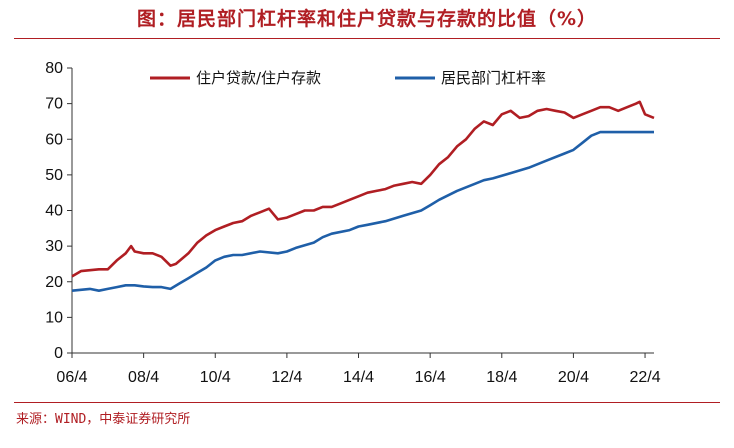 This screenshot has width=734, height=448. Describe the element at coordinates (367, 19) in the screenshot. I see `chart-title: 图：居民部门杠杆率和住户贷款与存款的比值（%）` at that location.